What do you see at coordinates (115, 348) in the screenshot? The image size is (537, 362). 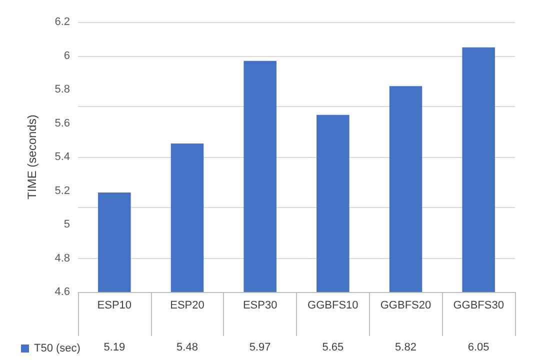 I see `data-label: 5.19` at bounding box center [115, 348].